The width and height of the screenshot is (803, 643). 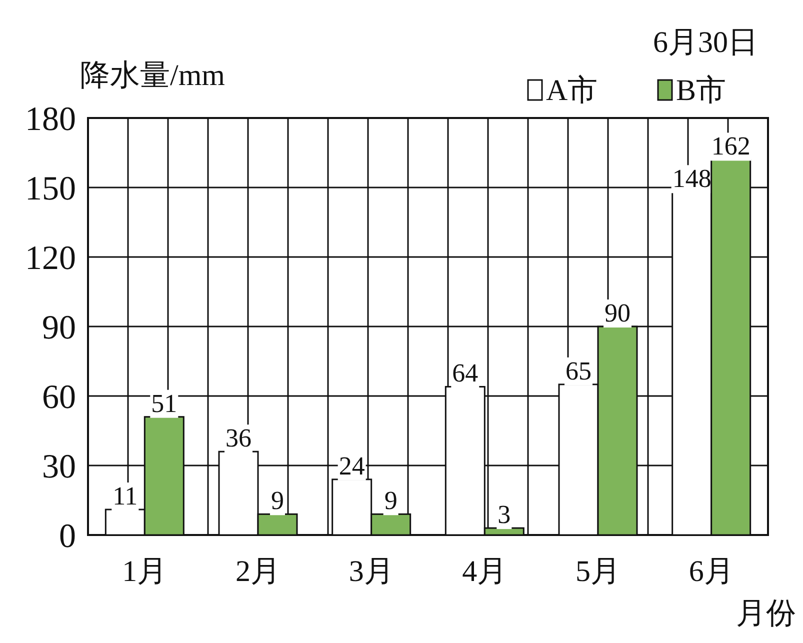 I want to click on x-tick-label: 5月, so click(x=598, y=571).